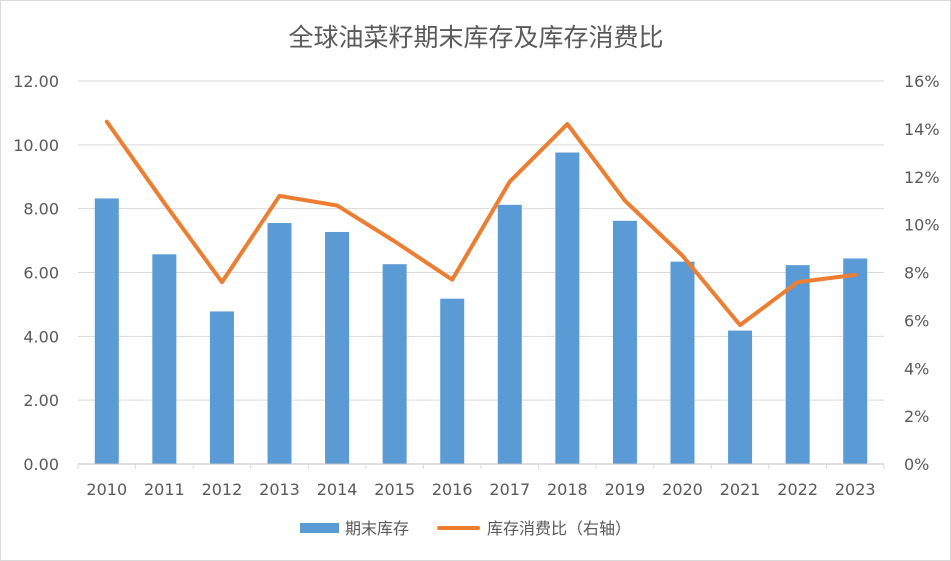  I want to click on right-axis-tick-label: 4%, so click(916, 368).